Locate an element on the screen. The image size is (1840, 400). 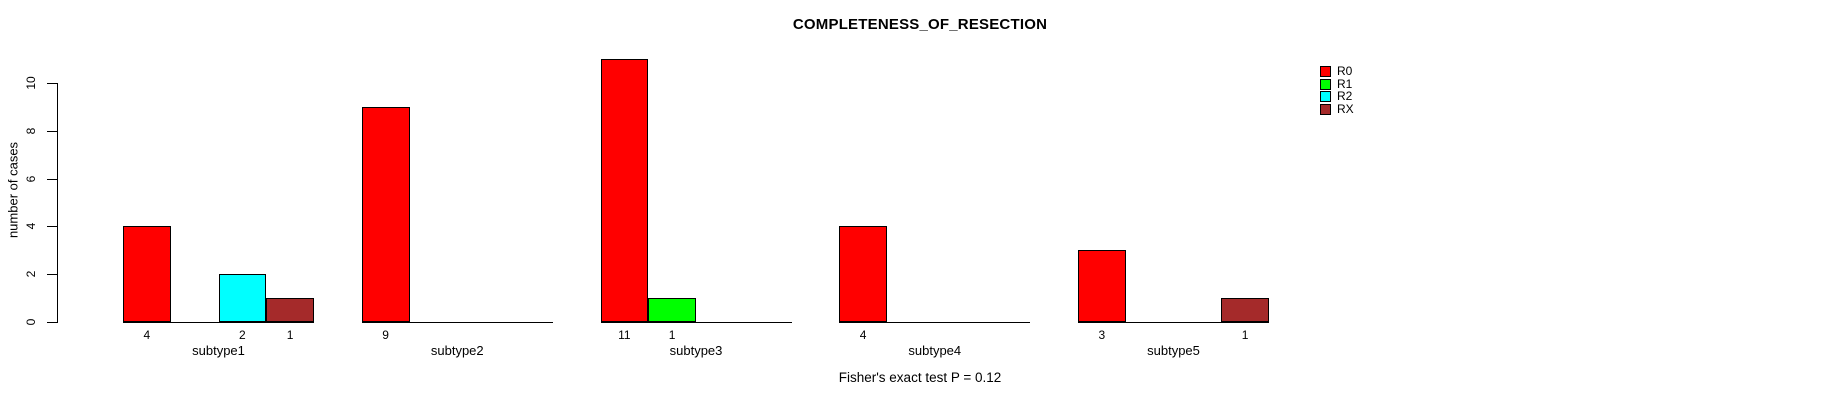
y-tick-label: 0 is located at coordinates (31, 322).